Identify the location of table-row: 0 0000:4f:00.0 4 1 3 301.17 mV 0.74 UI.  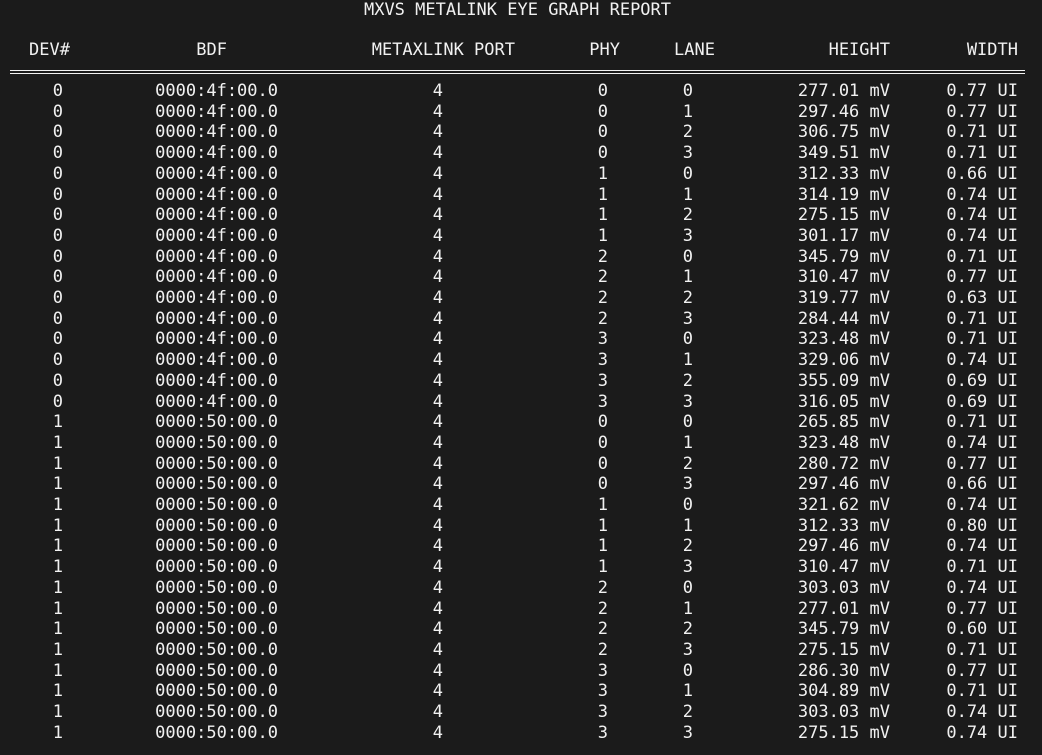
(526, 236).